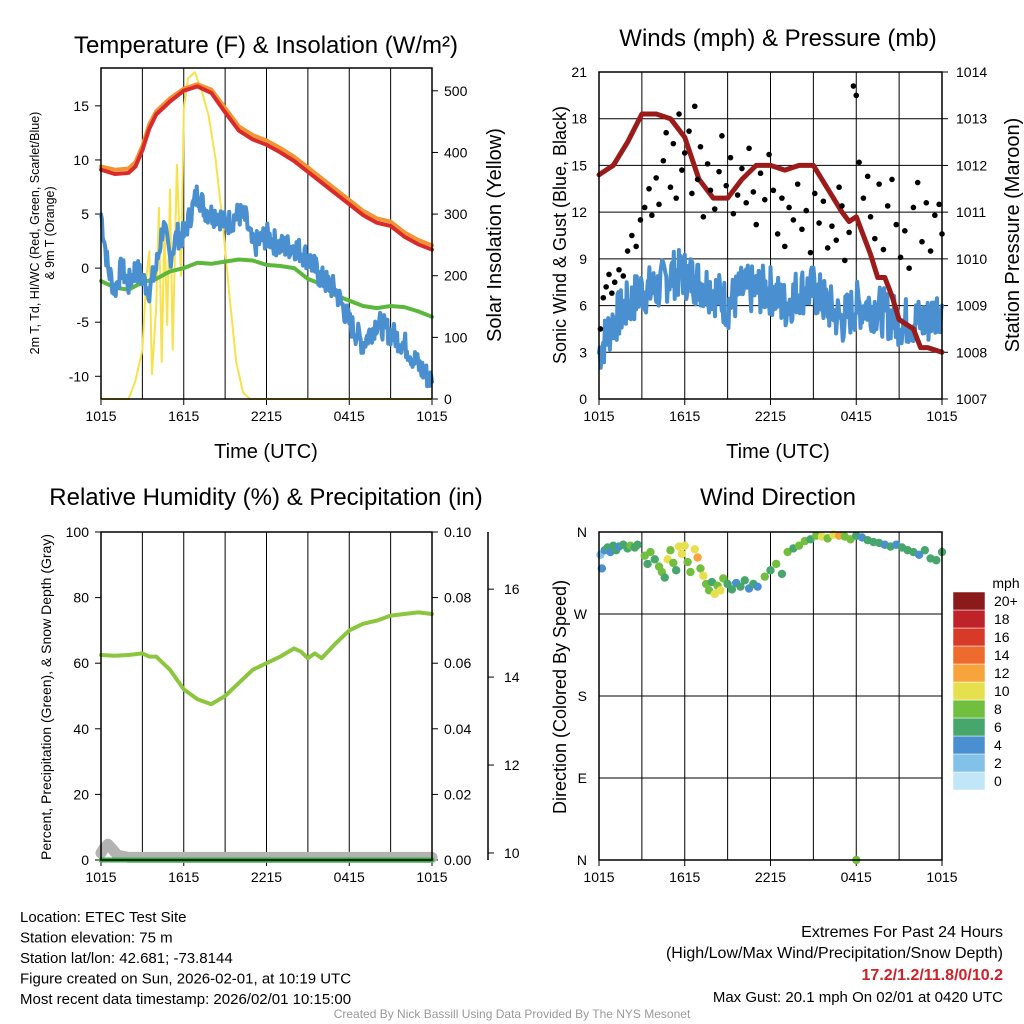 Image resolution: width=1024 pixels, height=1024 pixels. What do you see at coordinates (583, 306) in the screenshot?
I see `y-tick-label: 6` at bounding box center [583, 306].